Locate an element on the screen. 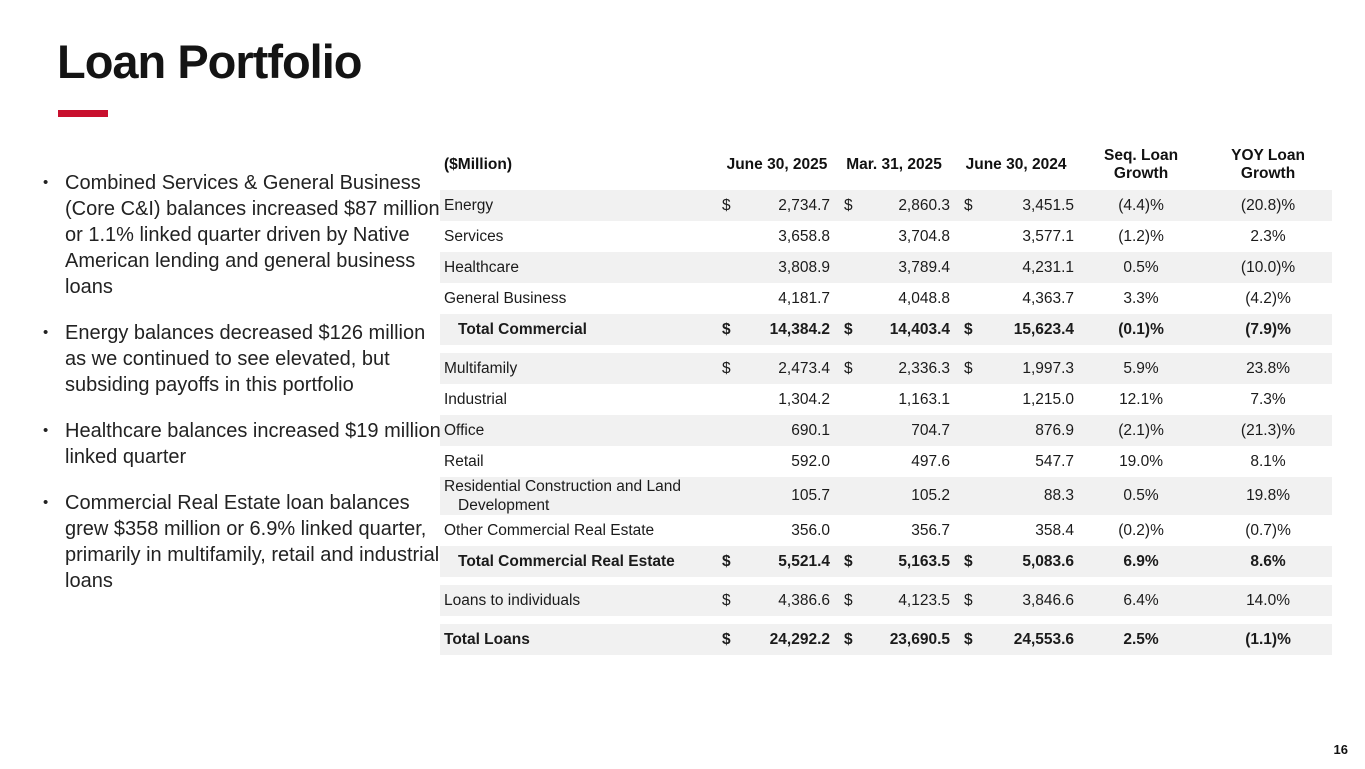 The height and width of the screenshot is (769, 1365). table-row: Industrial 1,304.2 1,163.1 1,215.0 12.1% 7.3% is located at coordinates (886, 399).